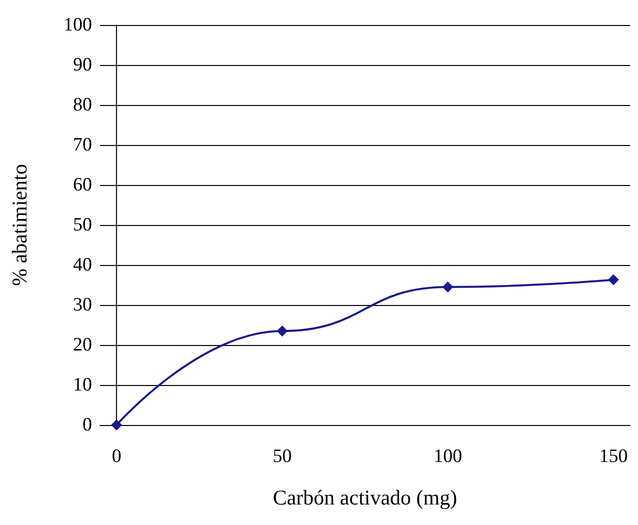 The height and width of the screenshot is (525, 638). What do you see at coordinates (78, 25) in the screenshot?
I see `y-tick-label: 100` at bounding box center [78, 25].